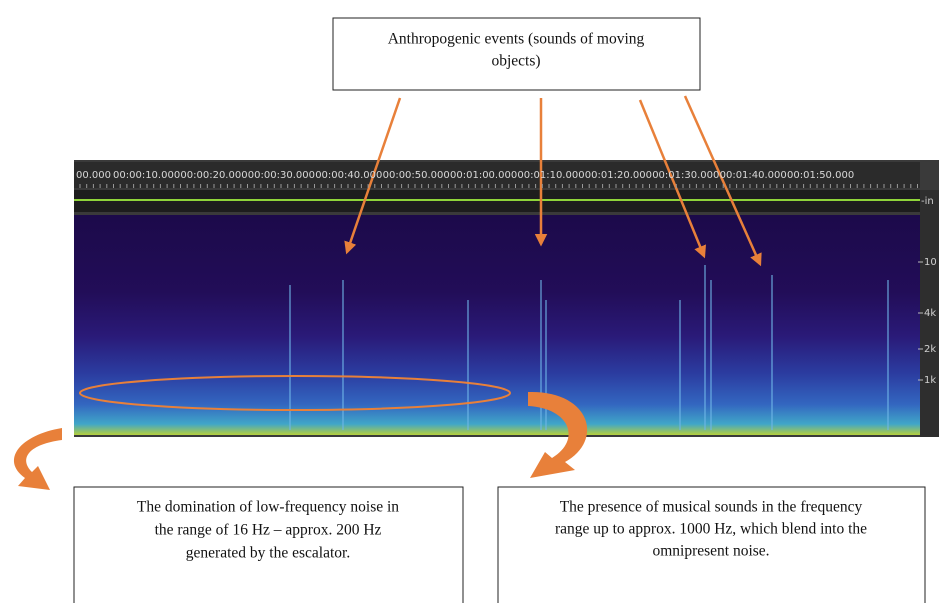  I want to click on freq-label: 10, so click(930, 262).